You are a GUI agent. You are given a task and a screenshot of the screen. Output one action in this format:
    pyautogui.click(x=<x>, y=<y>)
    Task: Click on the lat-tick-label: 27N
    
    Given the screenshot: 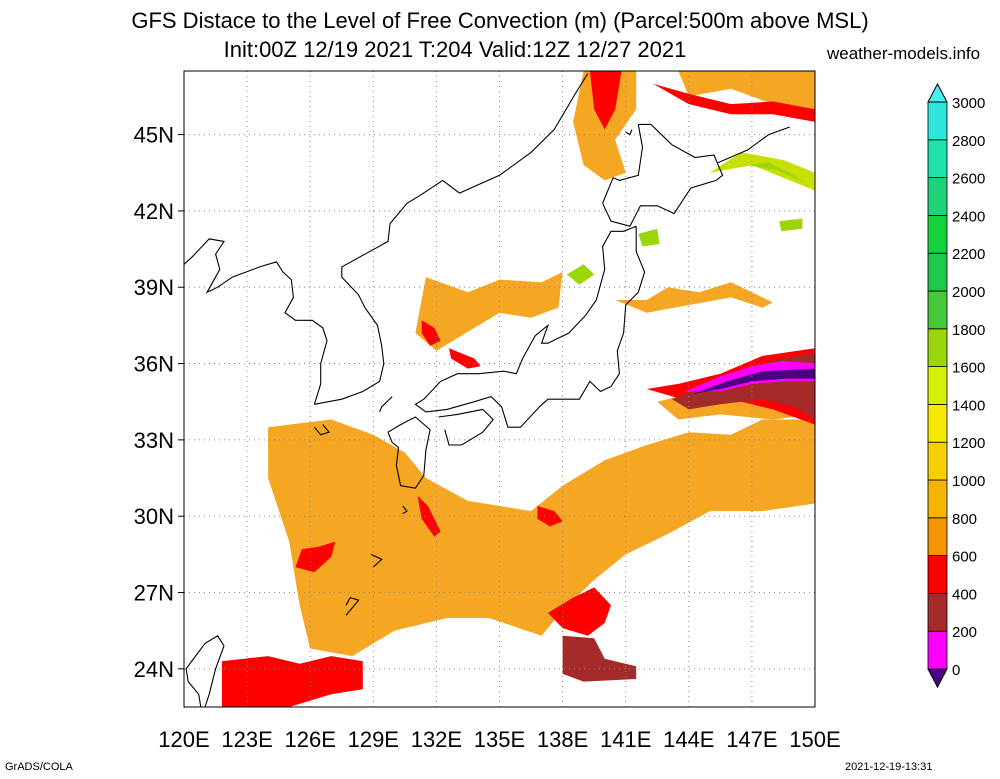 What is the action you would take?
    pyautogui.click(x=154, y=593)
    